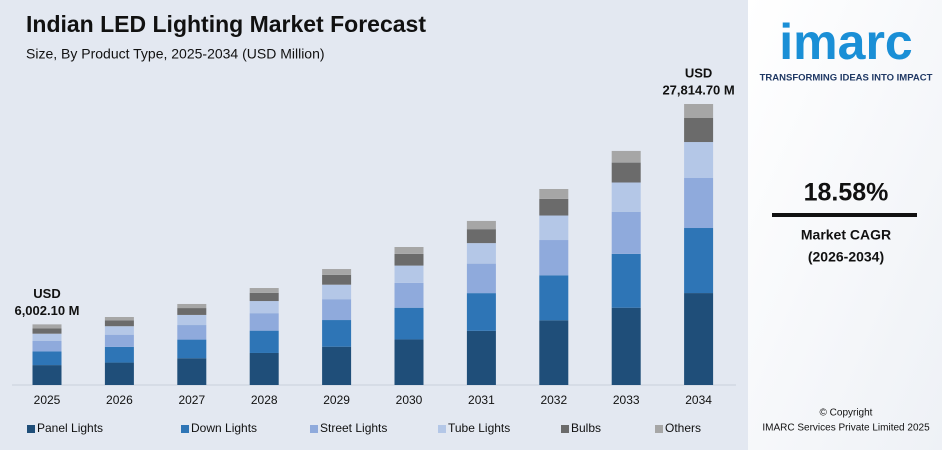 The image size is (942, 450). What do you see at coordinates (846, 257) in the screenshot?
I see `cagr-period: (2026-2034)` at bounding box center [846, 257].